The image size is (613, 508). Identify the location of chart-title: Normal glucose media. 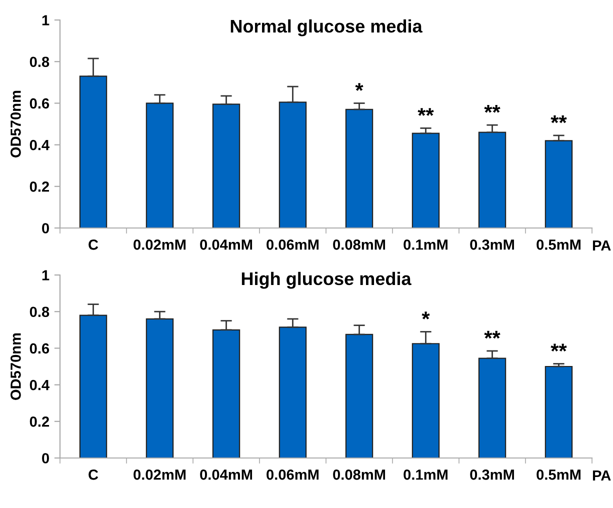
(326, 27).